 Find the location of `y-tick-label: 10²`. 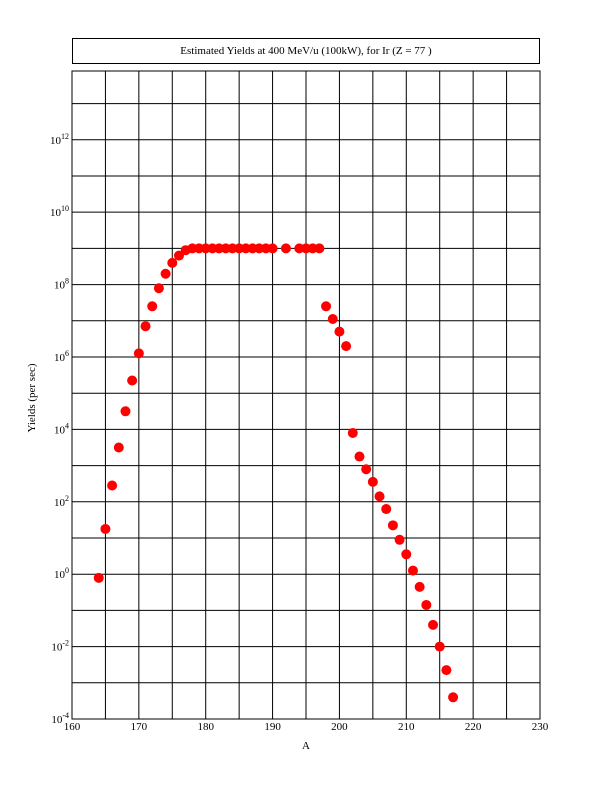

y-tick-label: 10² is located at coordinates (61, 501).